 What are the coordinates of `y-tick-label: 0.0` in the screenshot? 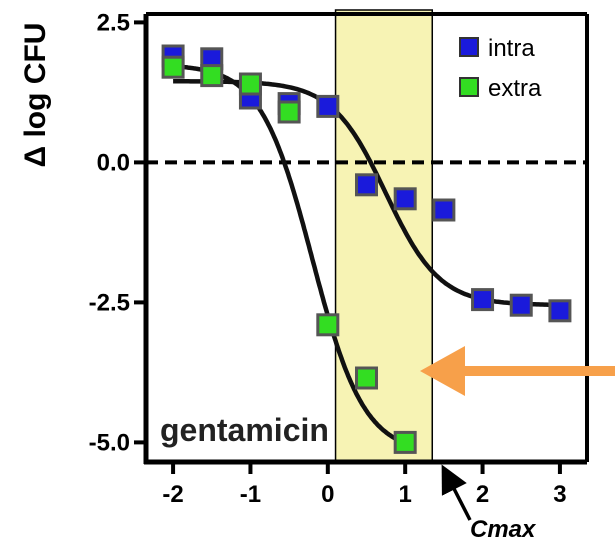 It's located at (113, 162).